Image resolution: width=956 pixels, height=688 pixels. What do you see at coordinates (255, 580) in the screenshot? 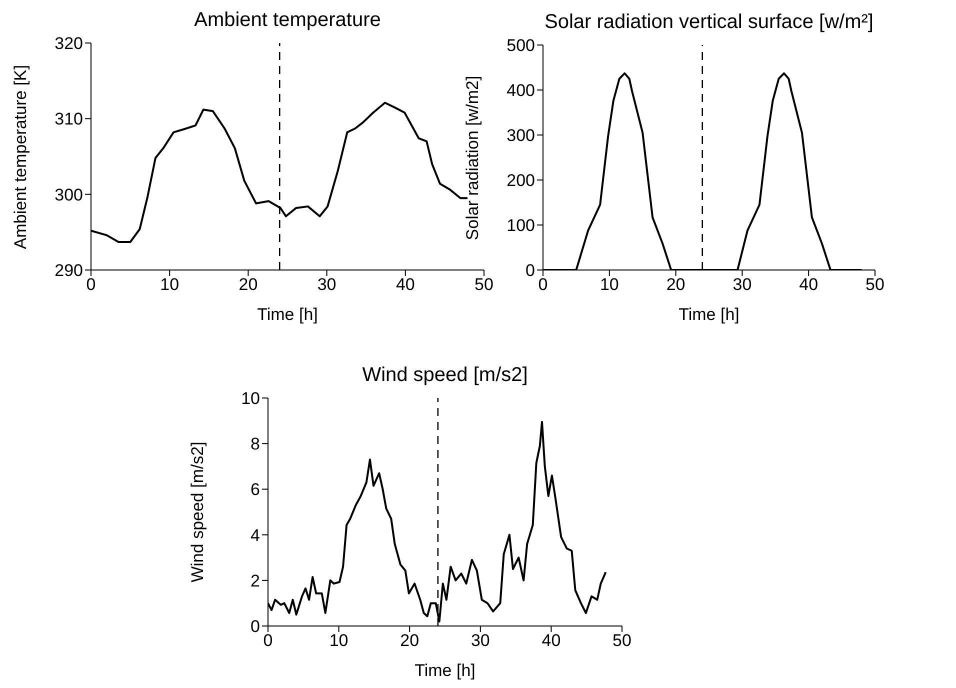
I see `y-tick-label: 2` at bounding box center [255, 580].